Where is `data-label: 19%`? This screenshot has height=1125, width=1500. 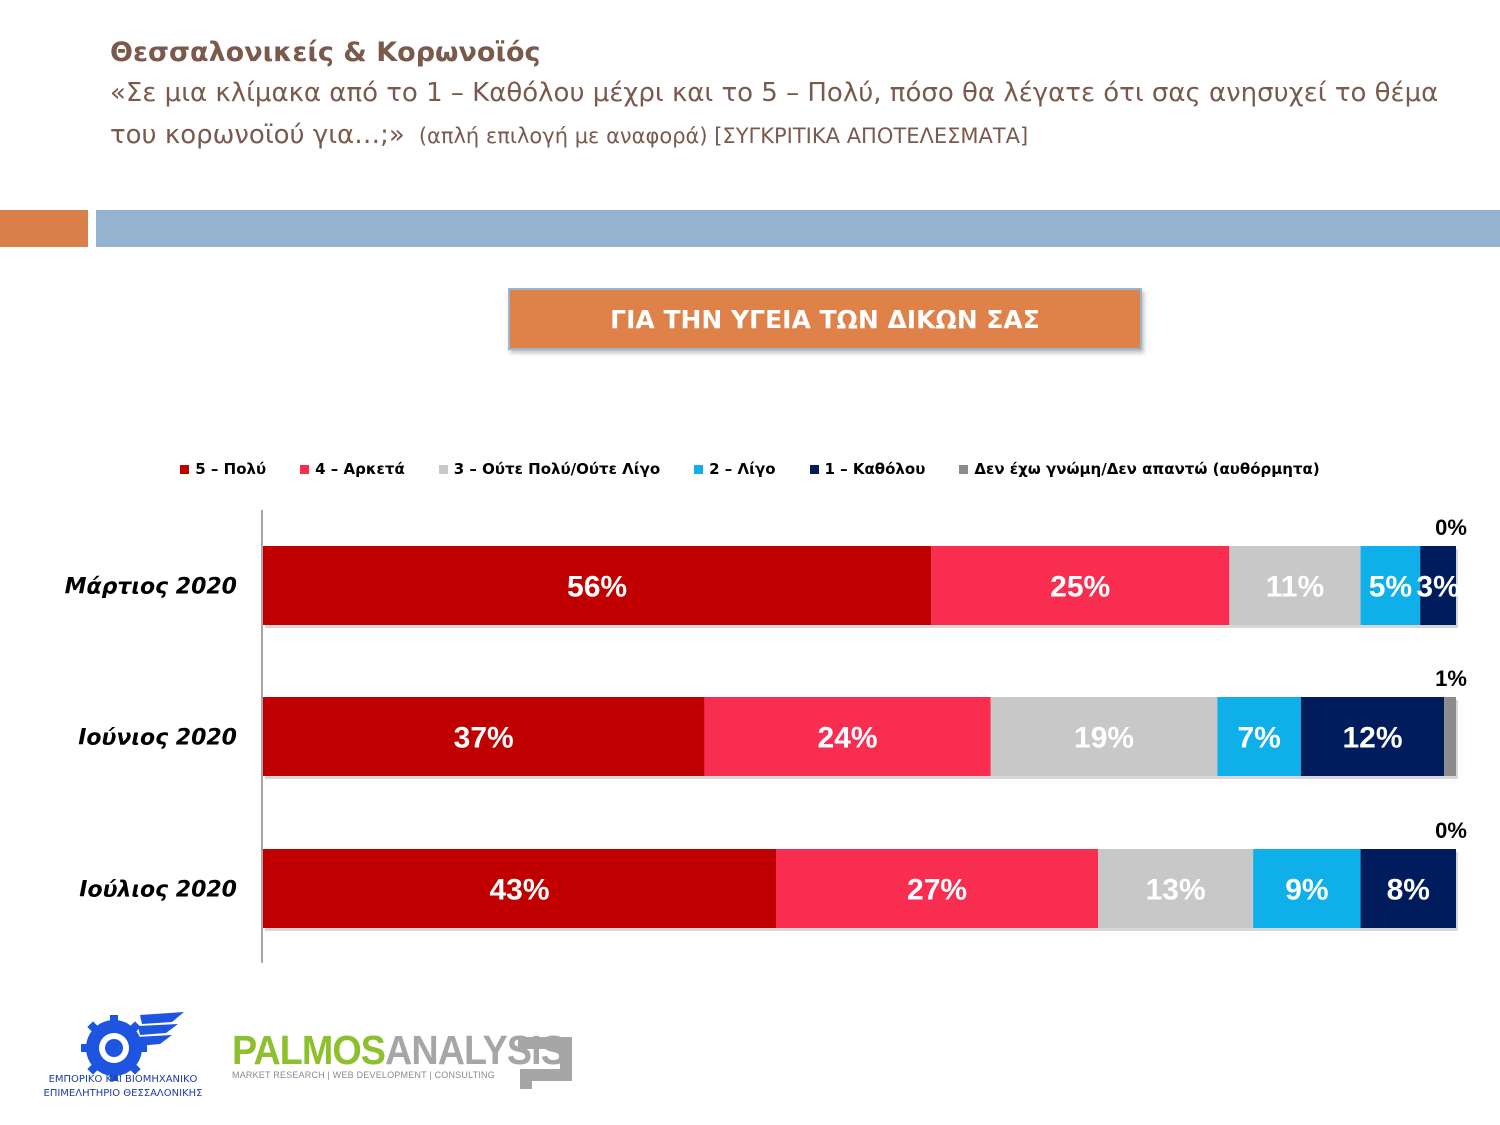
data-label: 19% is located at coordinates (1104, 738).